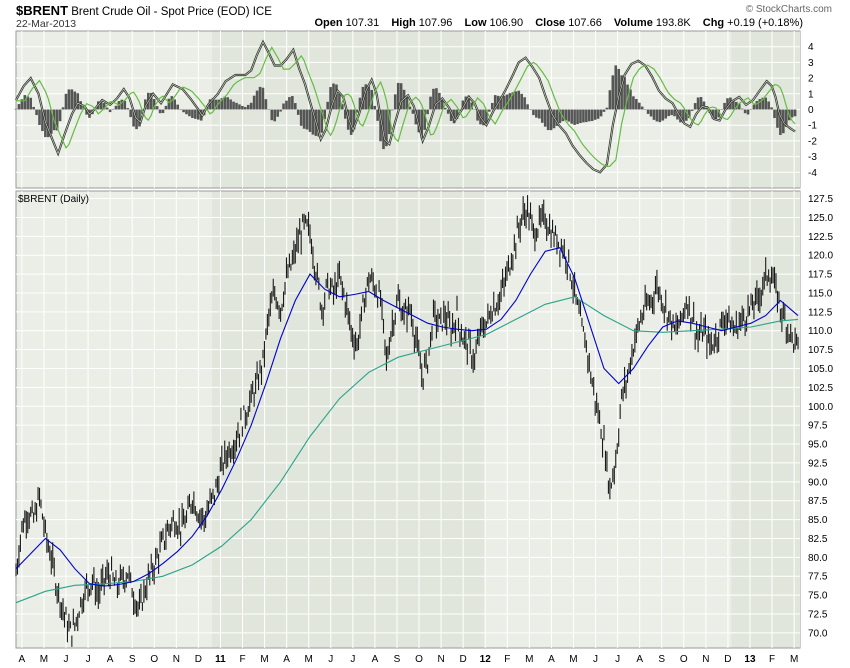  What do you see at coordinates (820, 331) in the screenshot?
I see `price-tick-label: 110.0` at bounding box center [820, 331].